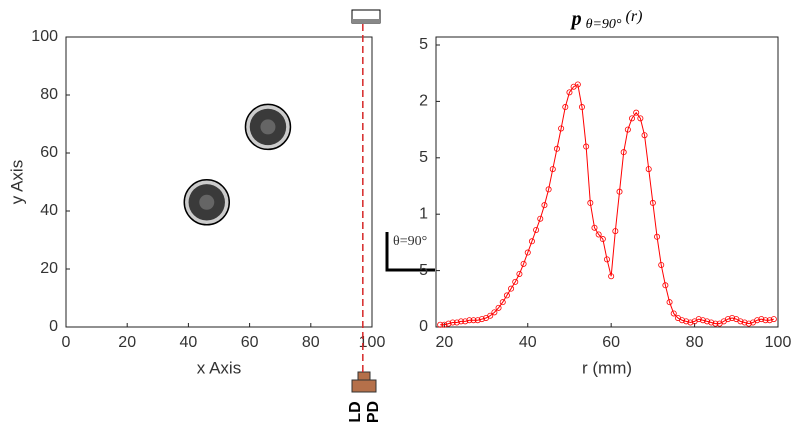 Image resolution: width=793 pixels, height=433 pixels. Describe the element at coordinates (66, 342) in the screenshot. I see `x-tick-label: 0` at that location.